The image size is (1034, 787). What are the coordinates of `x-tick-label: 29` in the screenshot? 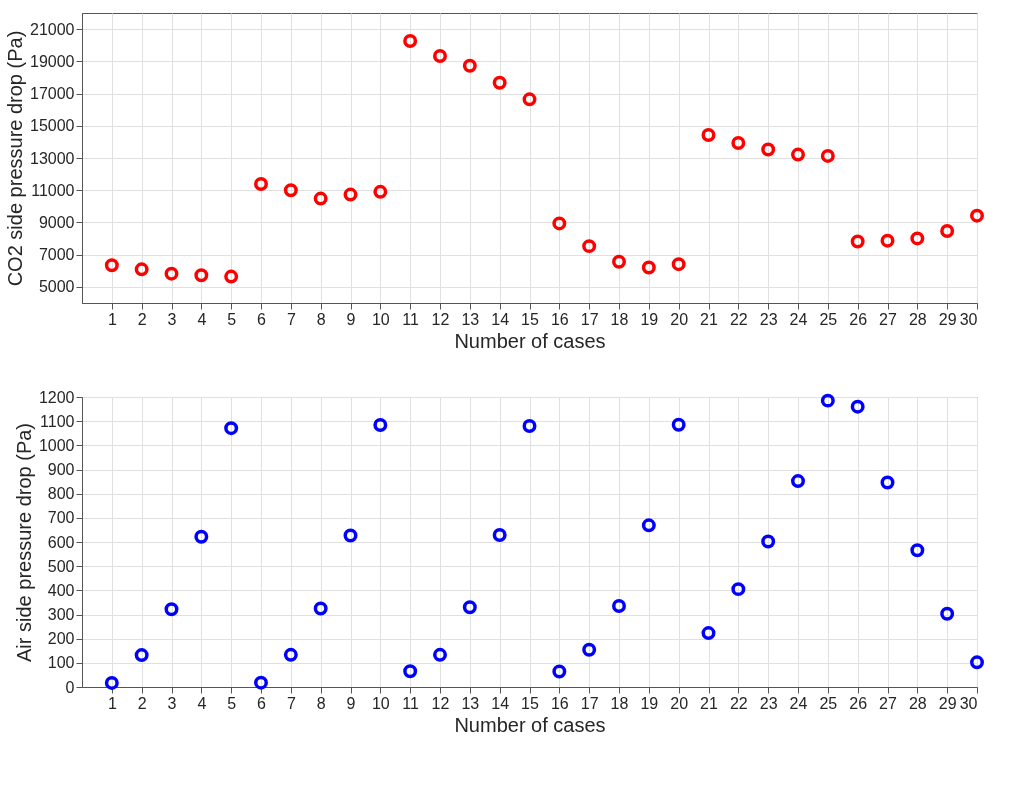 It's located at (947, 319).